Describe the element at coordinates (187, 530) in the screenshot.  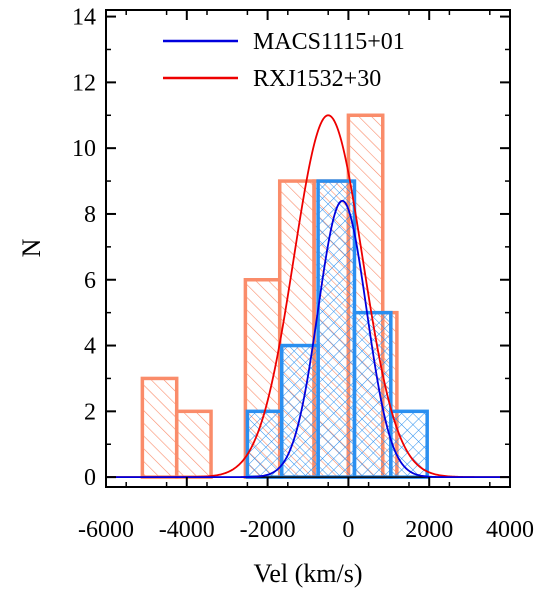
I see `x-tick-label: -4000` at that location.